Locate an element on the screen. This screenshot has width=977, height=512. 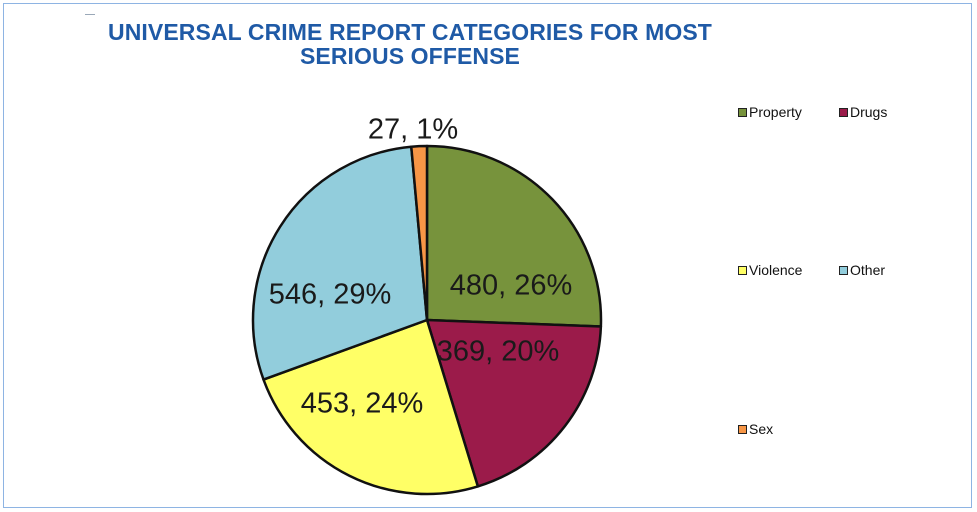
legend-swatch-sex is located at coordinates (742, 429).